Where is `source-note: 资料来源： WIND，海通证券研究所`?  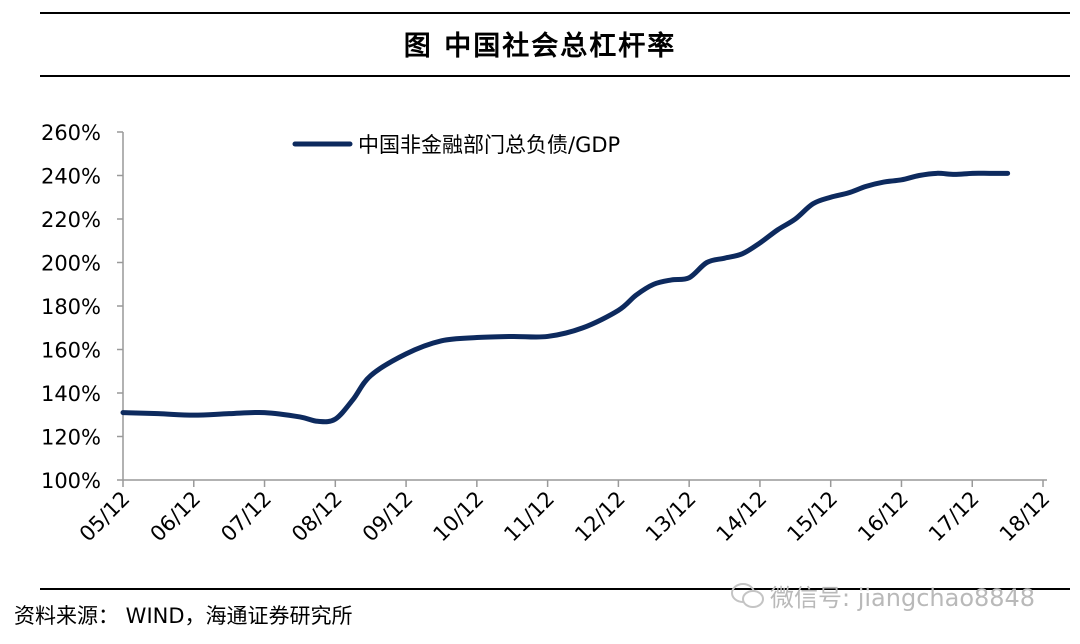 source-note: 资料来源： WIND，海通证券研究所 is located at coordinates (183, 616).